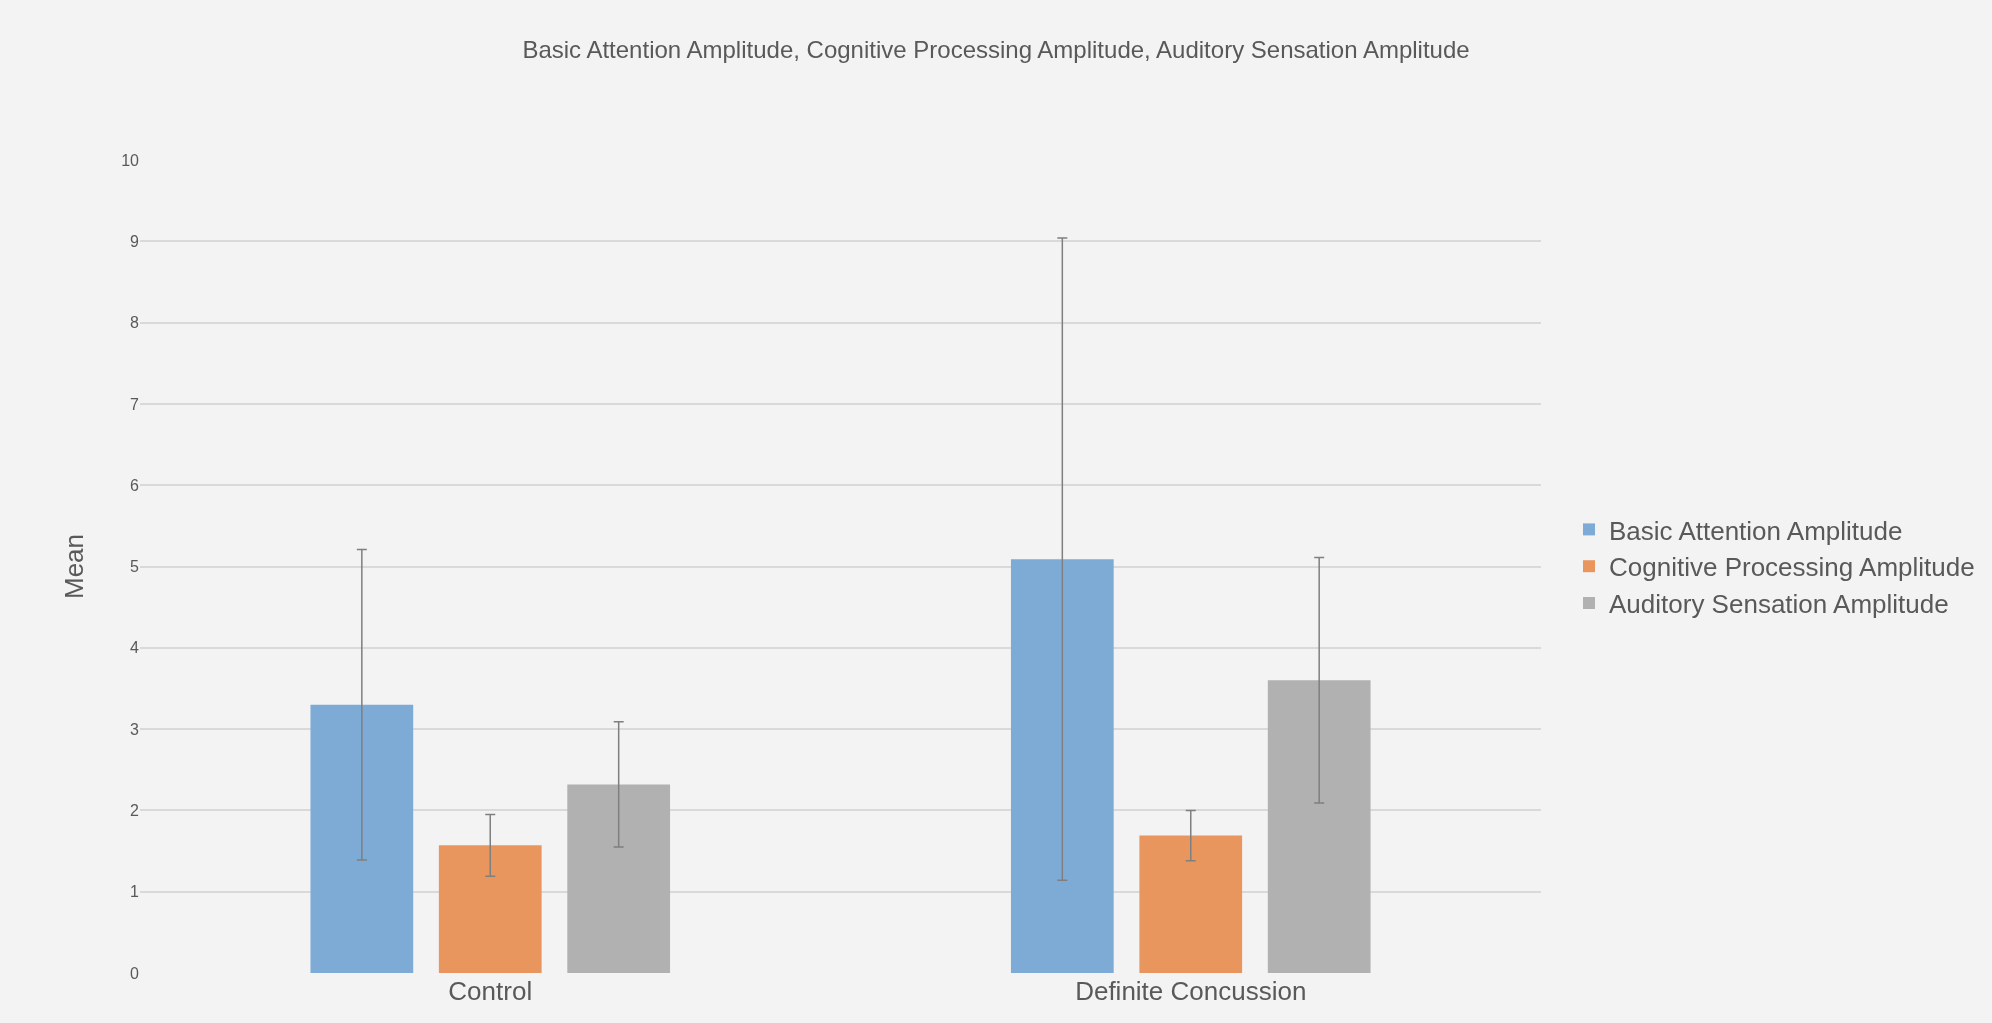 The width and height of the screenshot is (1992, 1023). I want to click on y-axis-title: Mean, so click(73, 566).